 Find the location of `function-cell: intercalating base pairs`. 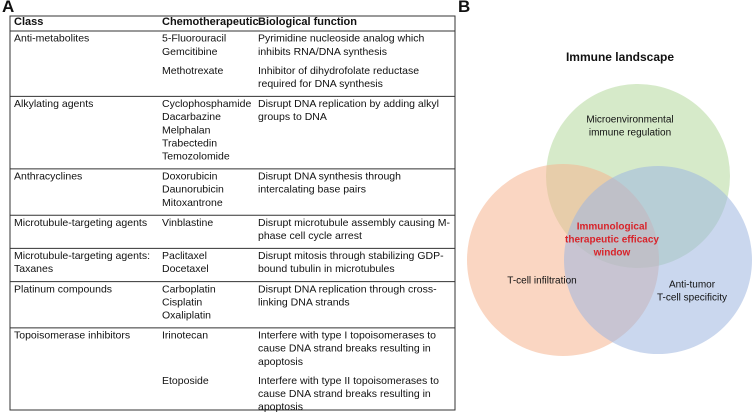

function-cell: intercalating base pairs is located at coordinates (312, 190).